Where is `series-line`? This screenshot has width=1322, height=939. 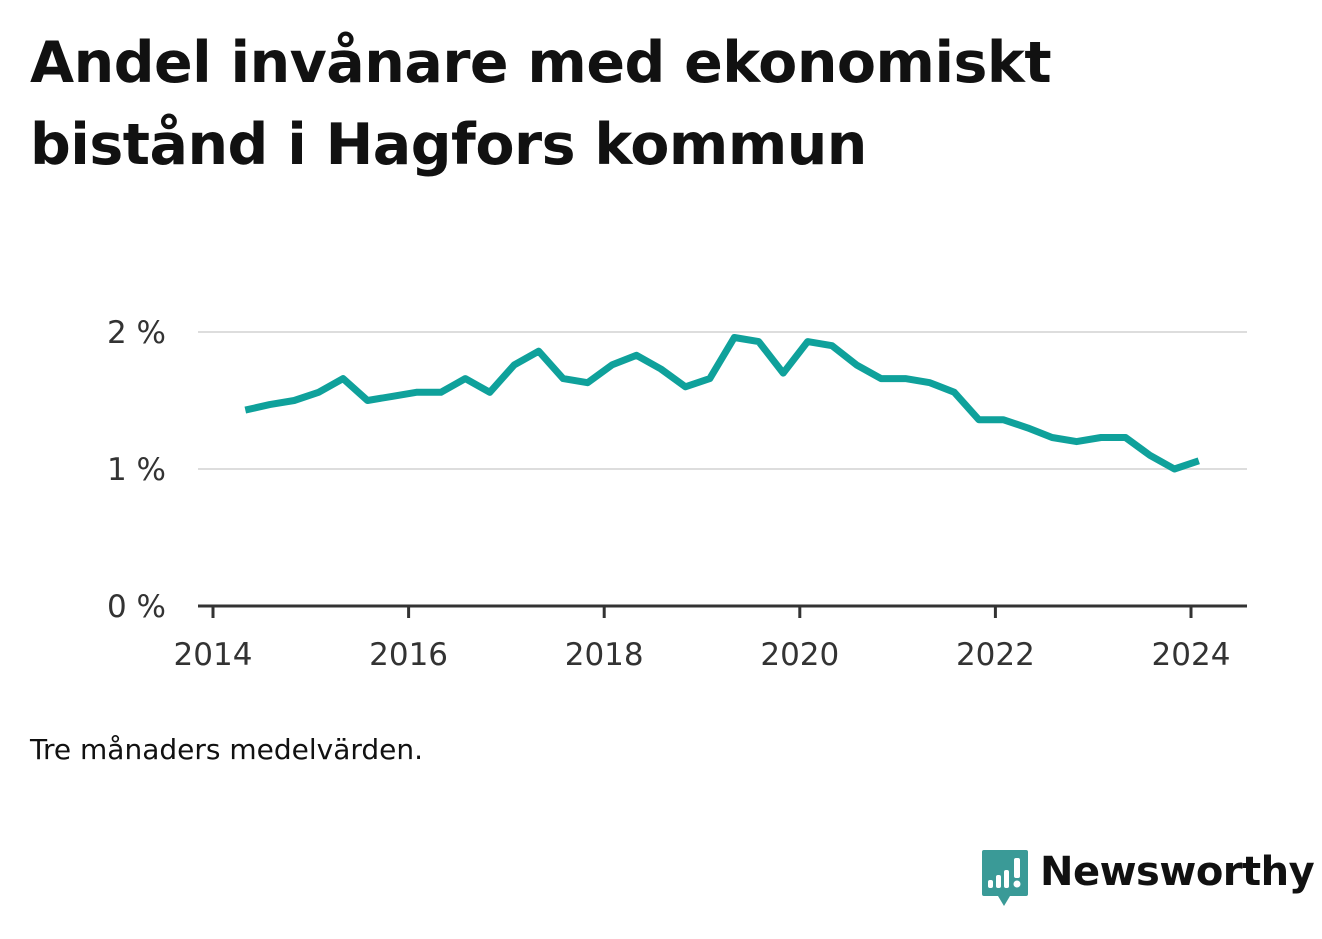
series-line is located at coordinates (722, 403).